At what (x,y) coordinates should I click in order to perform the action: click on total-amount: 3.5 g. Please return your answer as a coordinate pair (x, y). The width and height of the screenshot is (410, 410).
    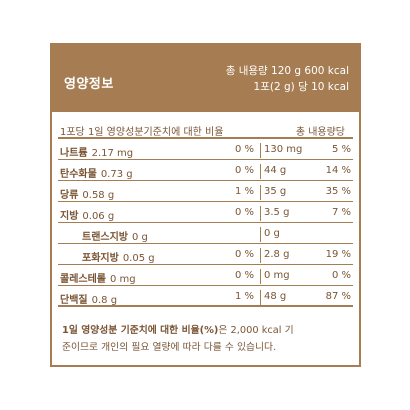
    Looking at the image, I should click on (277, 212).